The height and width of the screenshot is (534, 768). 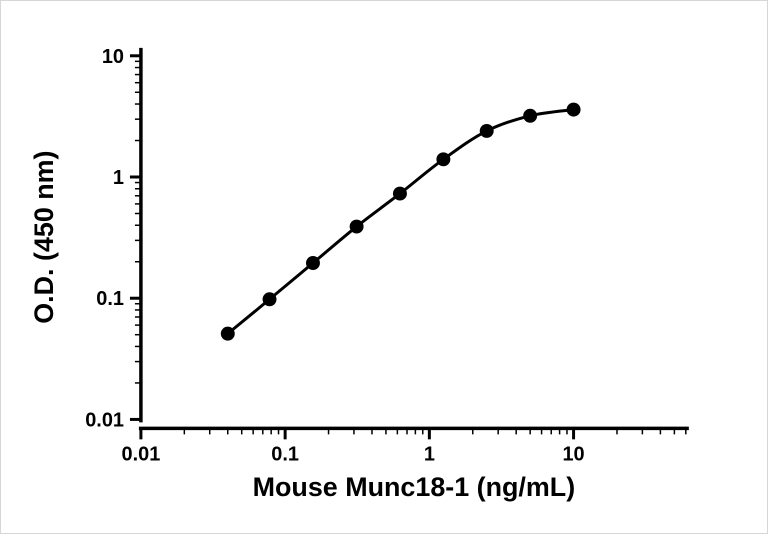 I want to click on y-tick-label: 1, so click(x=118, y=178).